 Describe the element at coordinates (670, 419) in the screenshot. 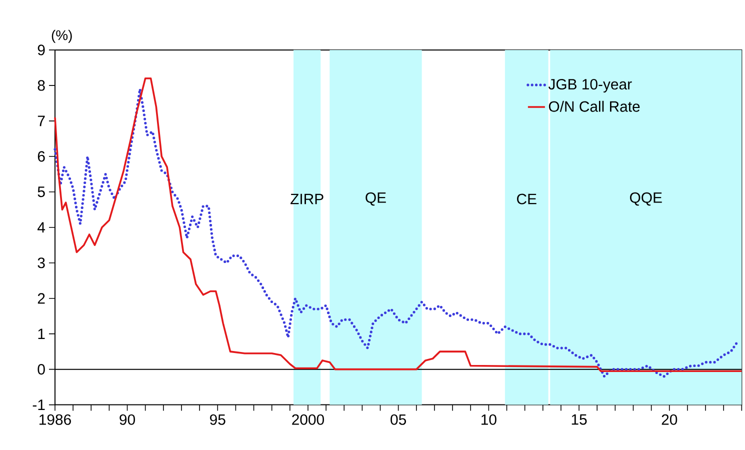

I see `x-tick-label: 20` at that location.